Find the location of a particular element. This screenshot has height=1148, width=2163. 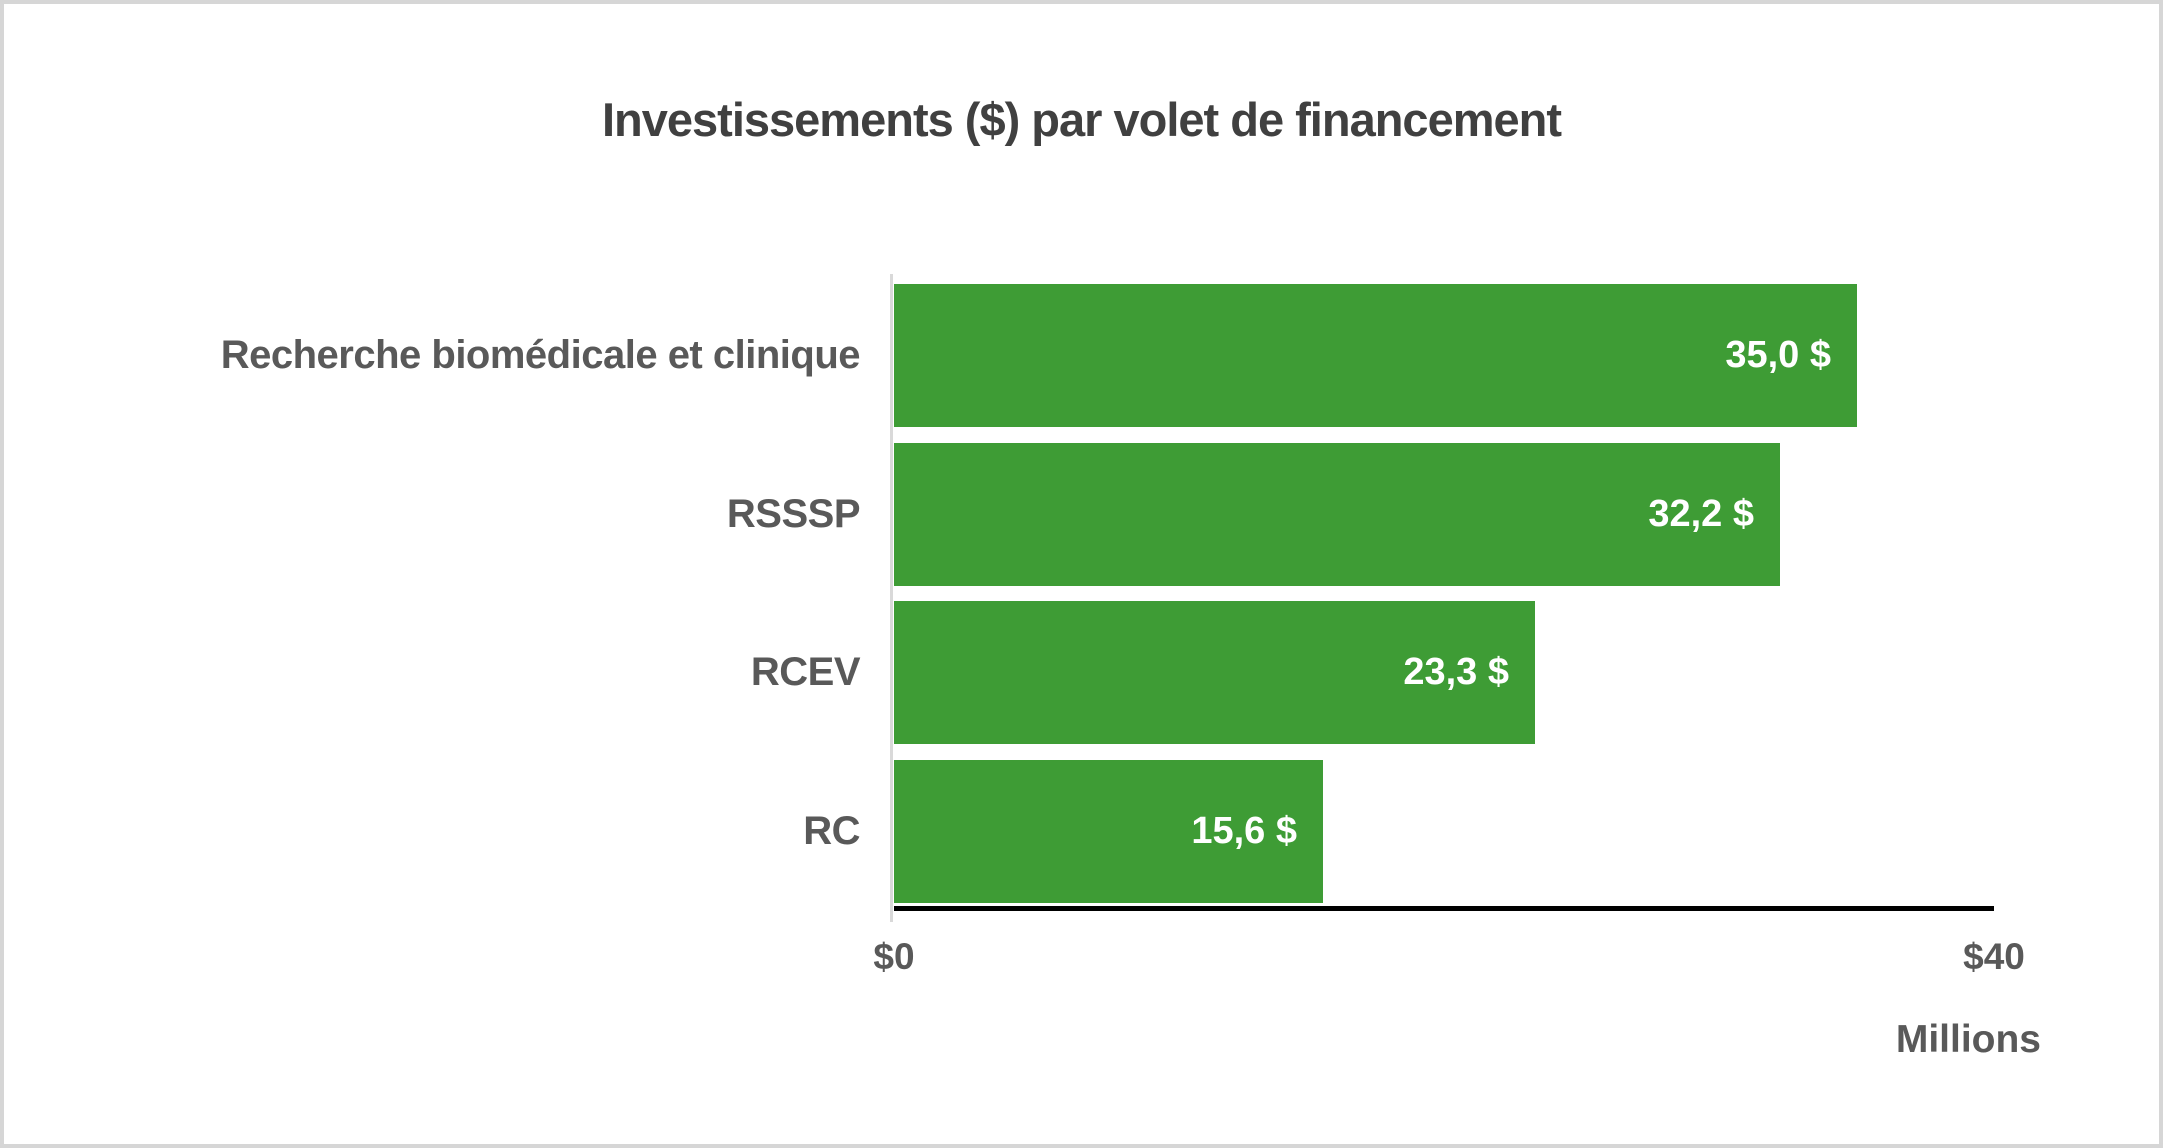

bar-value-label: 23,3 $ is located at coordinates (1456, 672).